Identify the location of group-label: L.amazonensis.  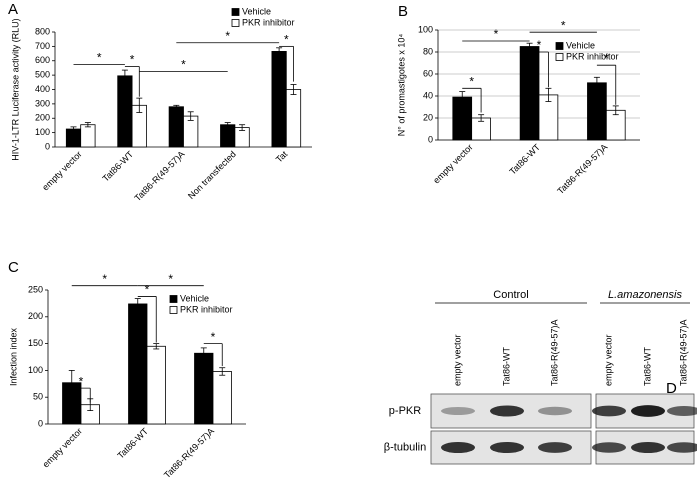
(645, 295).